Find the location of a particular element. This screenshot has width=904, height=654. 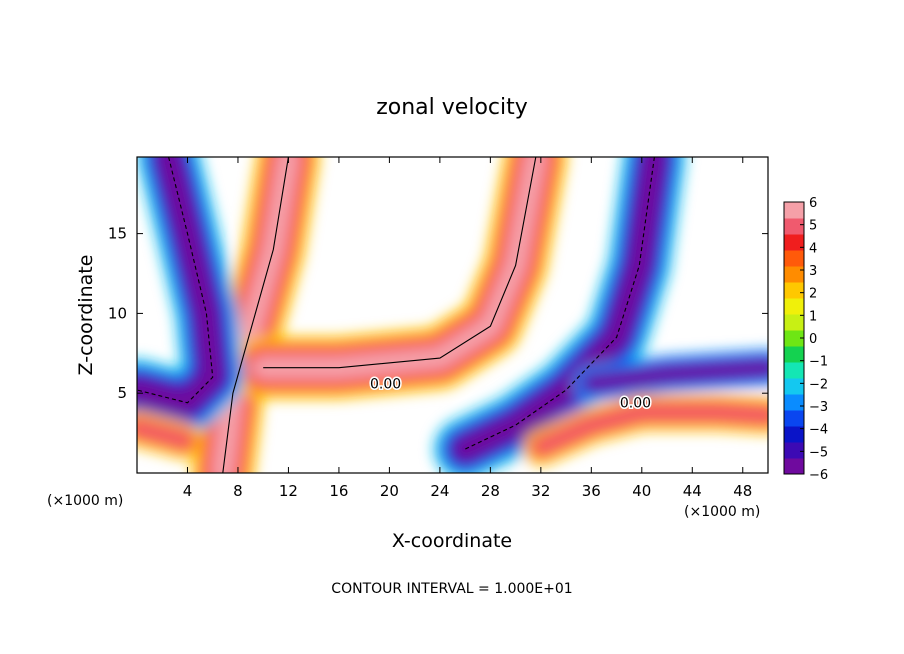

x-tick-label: 4 is located at coordinates (188, 491).